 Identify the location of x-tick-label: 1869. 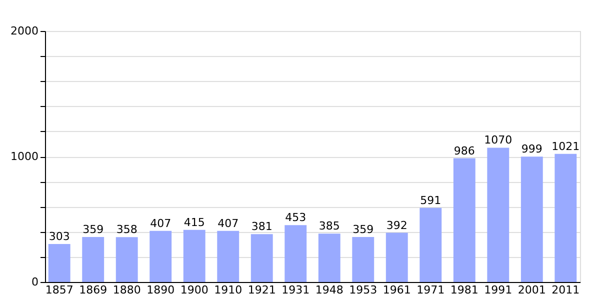
(93, 290).